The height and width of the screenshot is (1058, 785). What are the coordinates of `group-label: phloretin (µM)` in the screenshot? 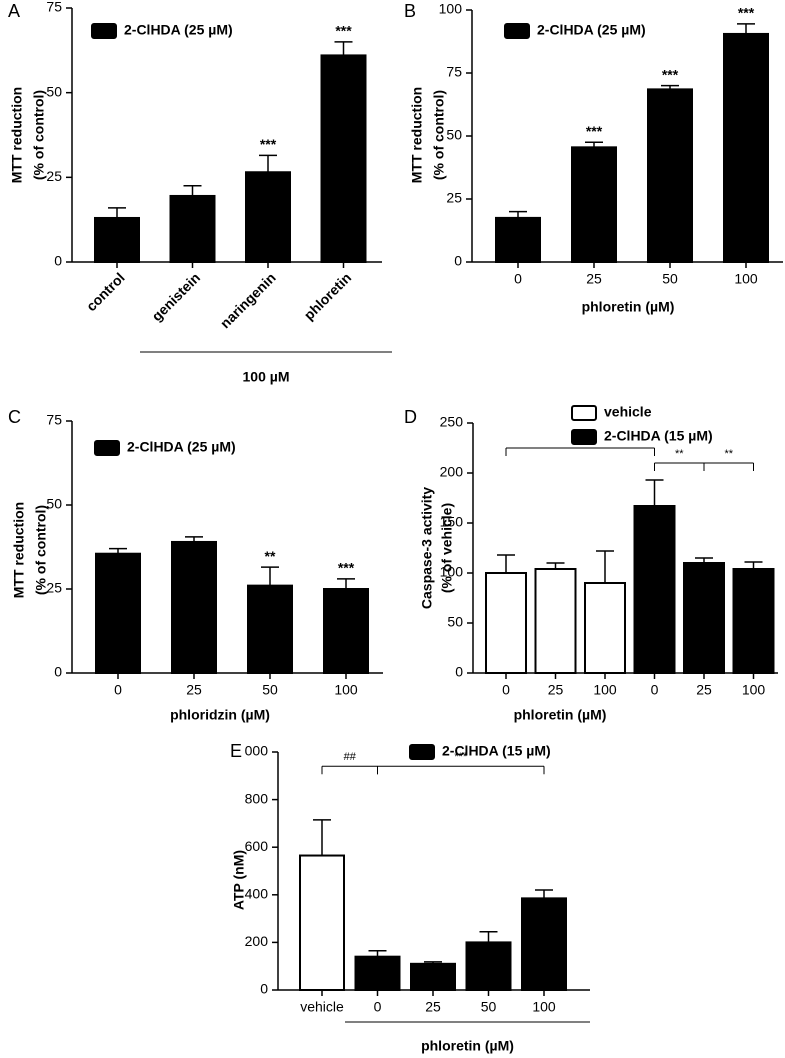 It's located at (467, 1046).